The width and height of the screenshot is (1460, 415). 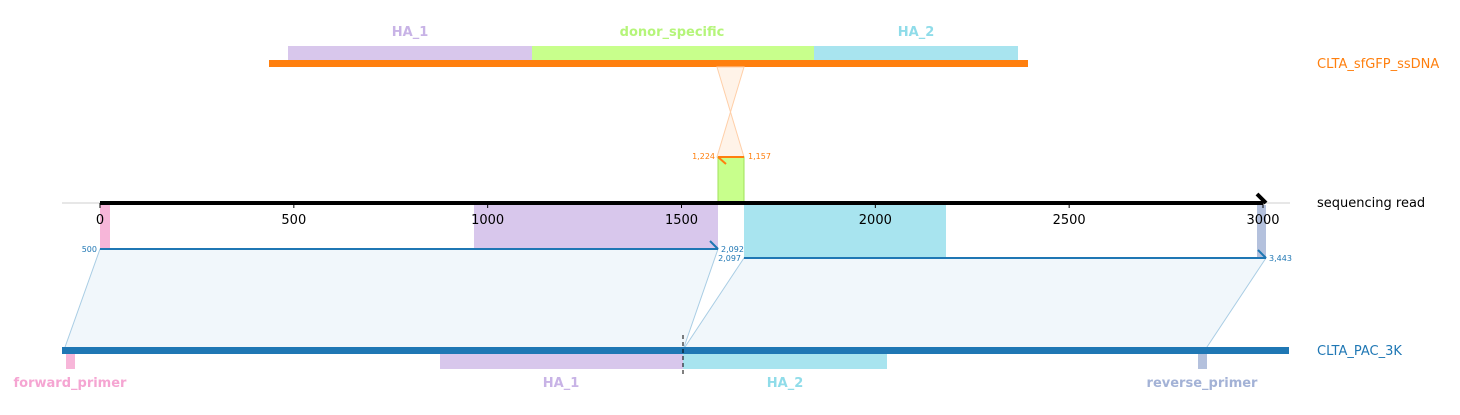 What do you see at coordinates (1202, 361) in the screenshot?
I see `target-feature-reverse-primer` at bounding box center [1202, 361].